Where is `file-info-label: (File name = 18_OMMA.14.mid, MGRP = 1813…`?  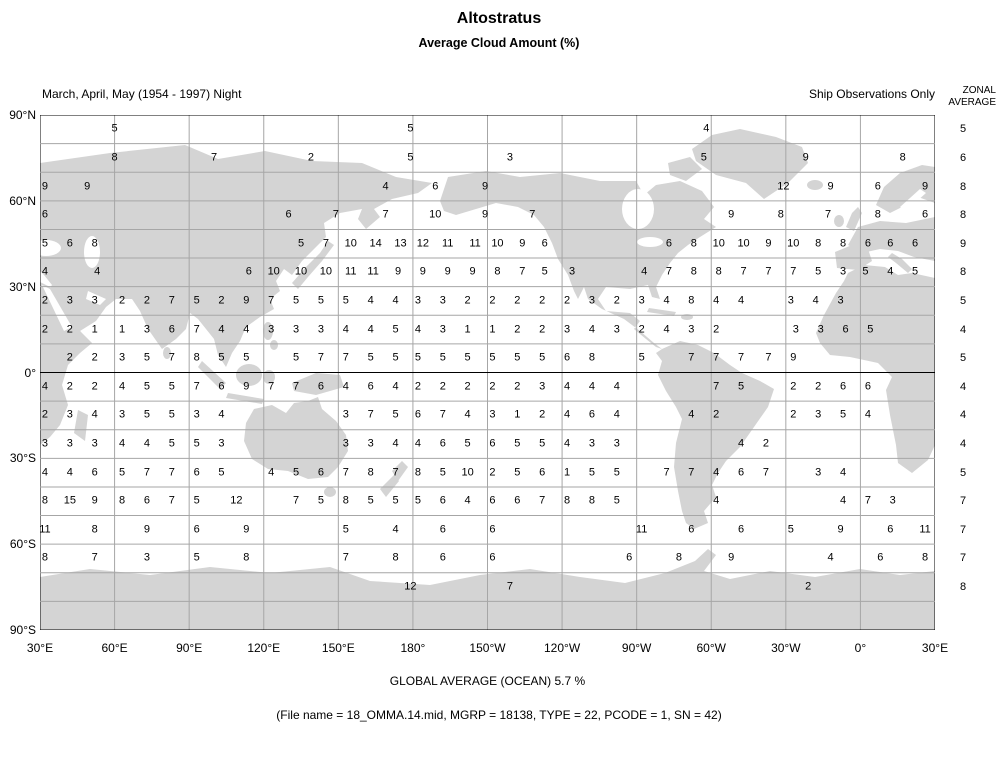 file-info-label: (File name = 18_OMMA.14.mid, MGRP = 1813… is located at coordinates (499, 715).